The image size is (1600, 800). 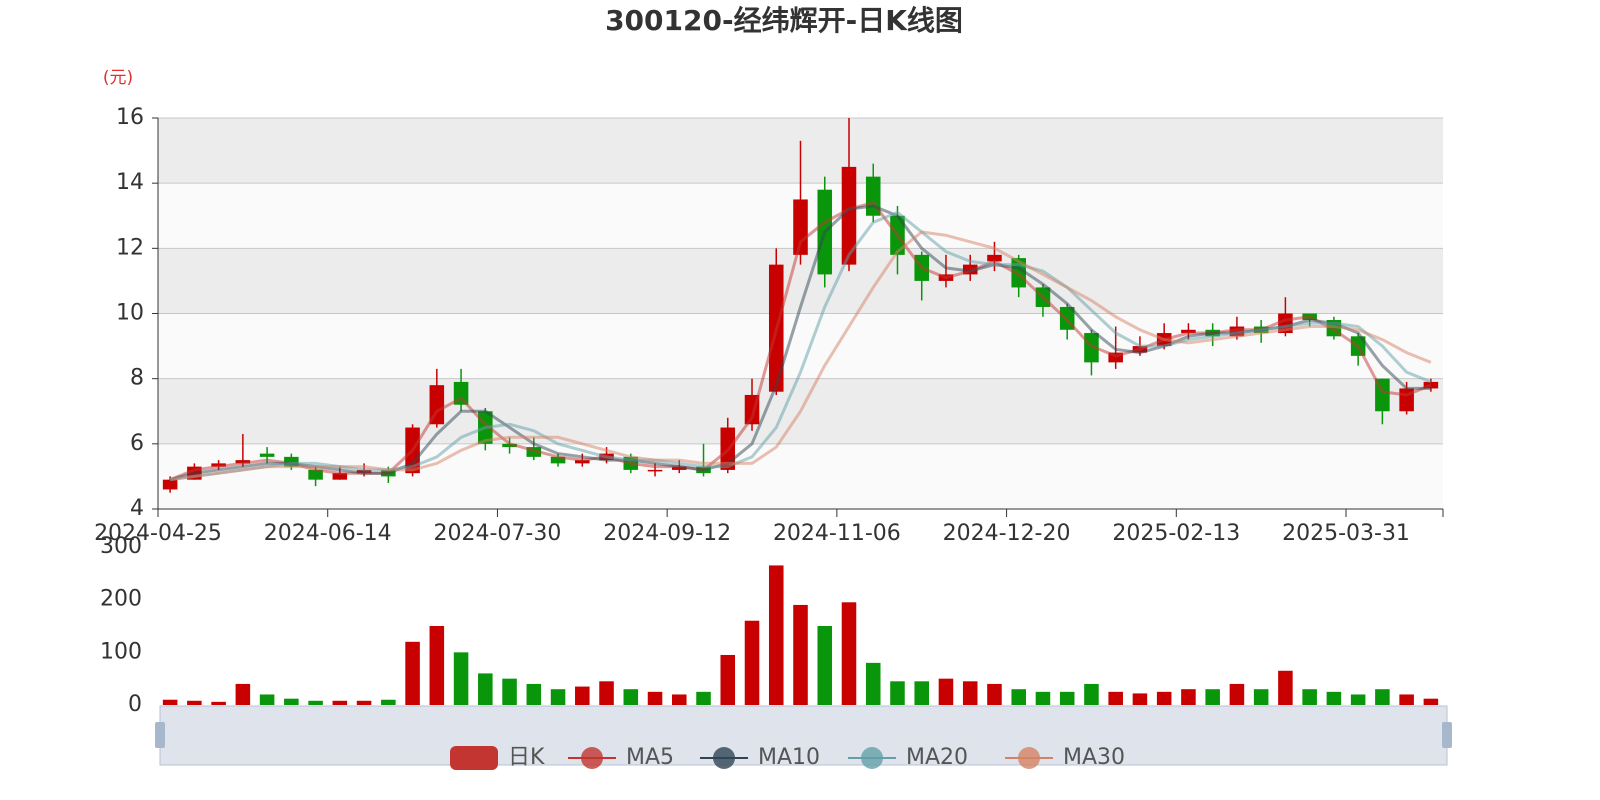 I want to click on legend-item: MA30, so click(x=1065, y=757).